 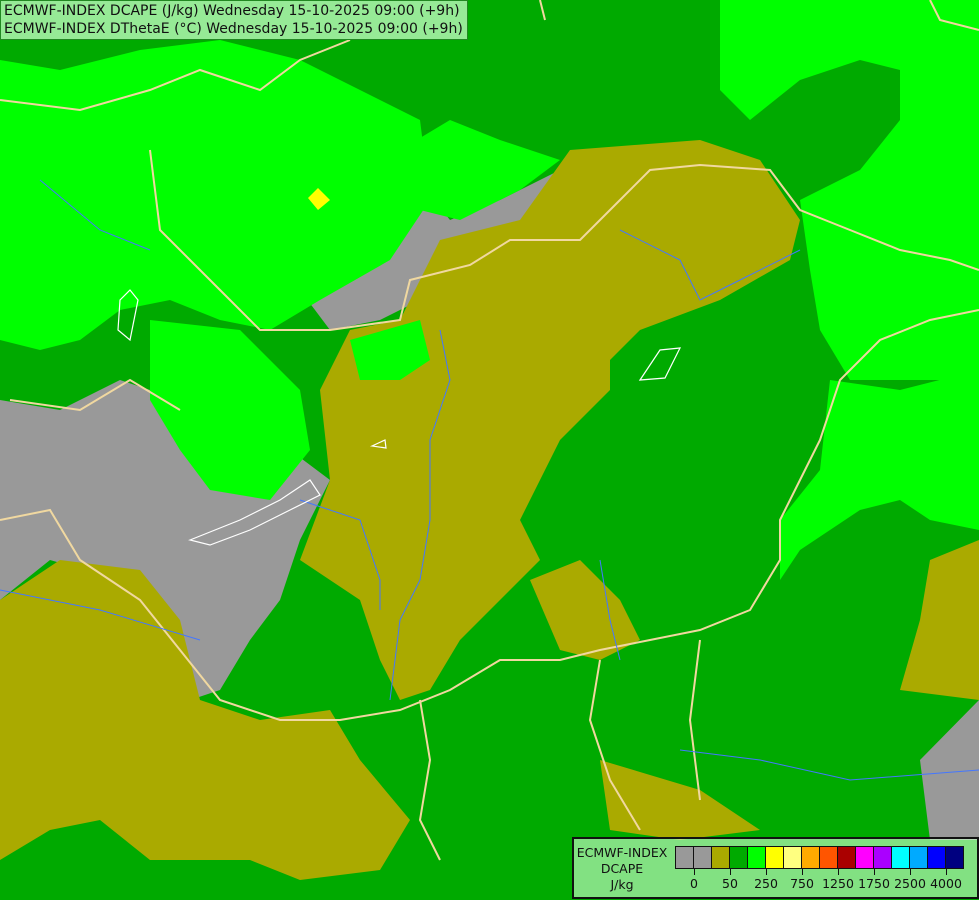 I want to click on legend-tick-label: 250, so click(x=766, y=883).